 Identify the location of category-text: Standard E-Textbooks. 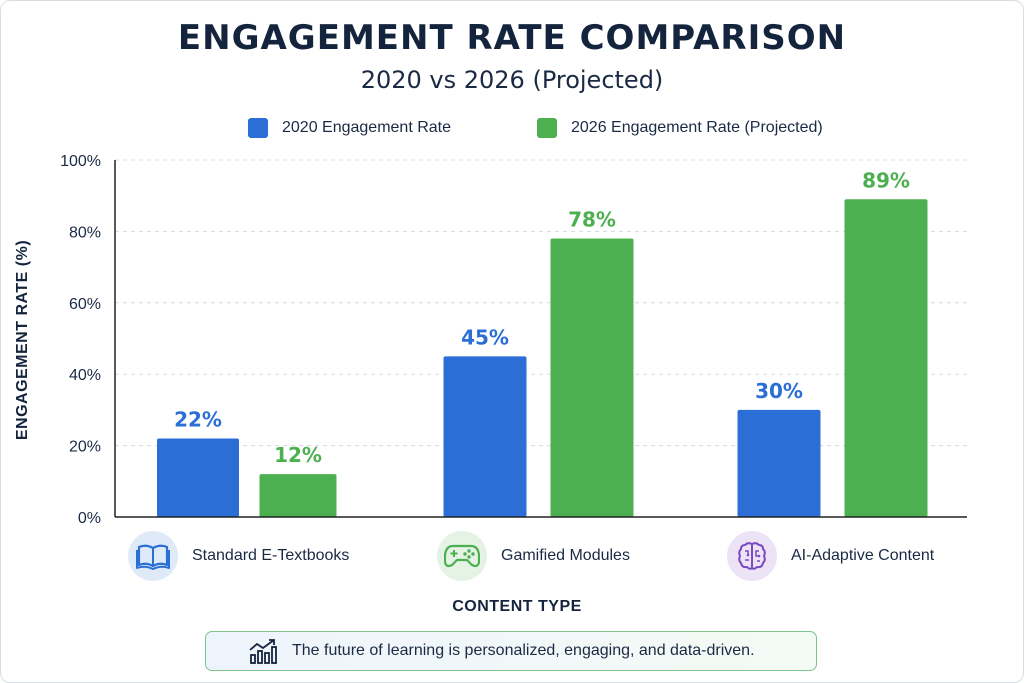
(271, 555).